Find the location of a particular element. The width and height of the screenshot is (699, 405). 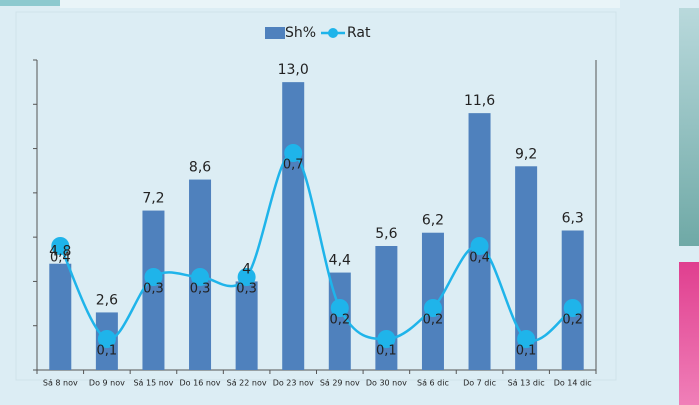

x-tick-label: Do 9 nov is located at coordinates (107, 383).